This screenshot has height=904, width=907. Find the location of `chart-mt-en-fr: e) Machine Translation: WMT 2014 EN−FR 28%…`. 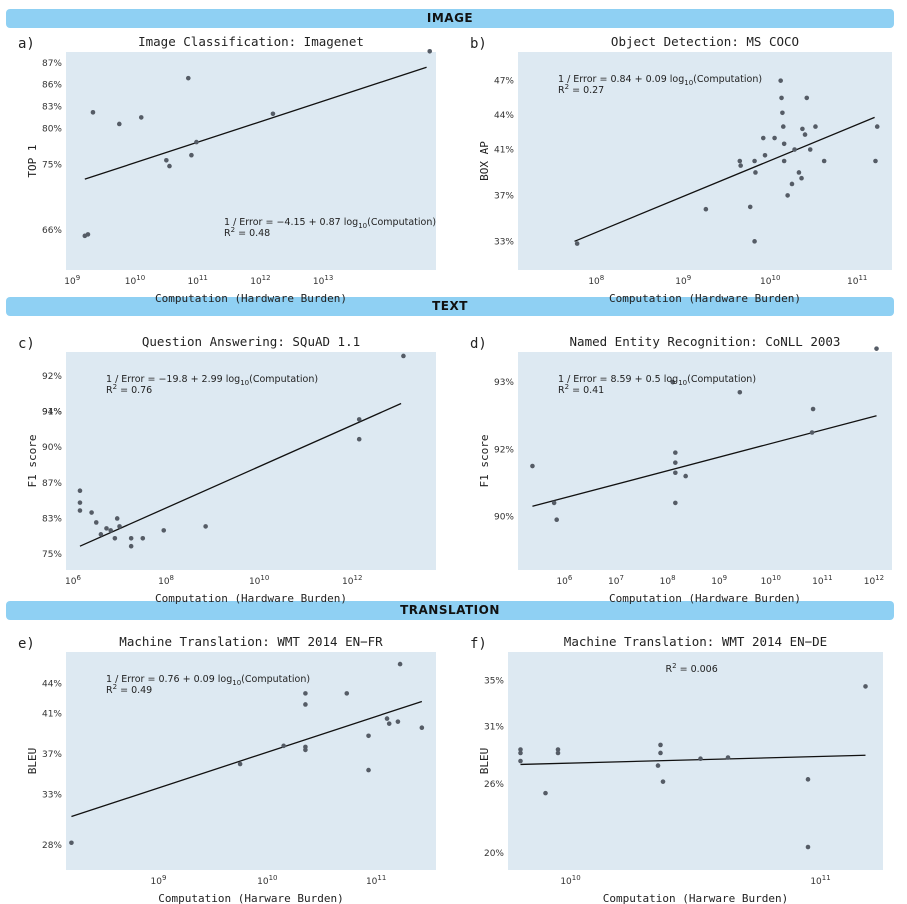

chart-mt-en-fr: e) Machine Translation: WMT 2014 EN−FR 28%… is located at coordinates (227, 769).